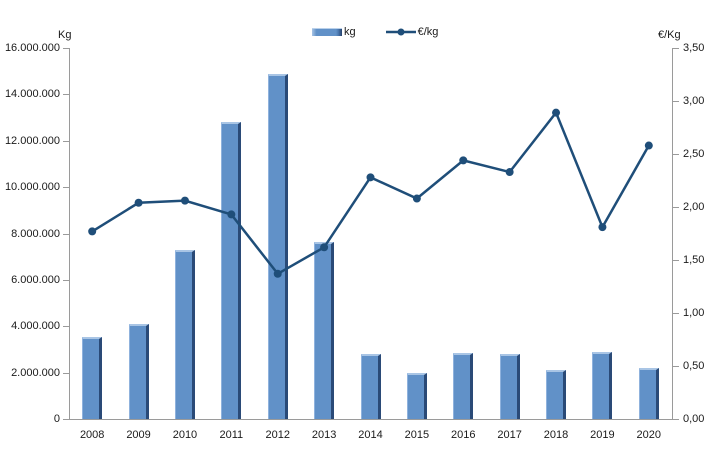  I want to click on x-axis-label-2018: 2018, so click(556, 435).